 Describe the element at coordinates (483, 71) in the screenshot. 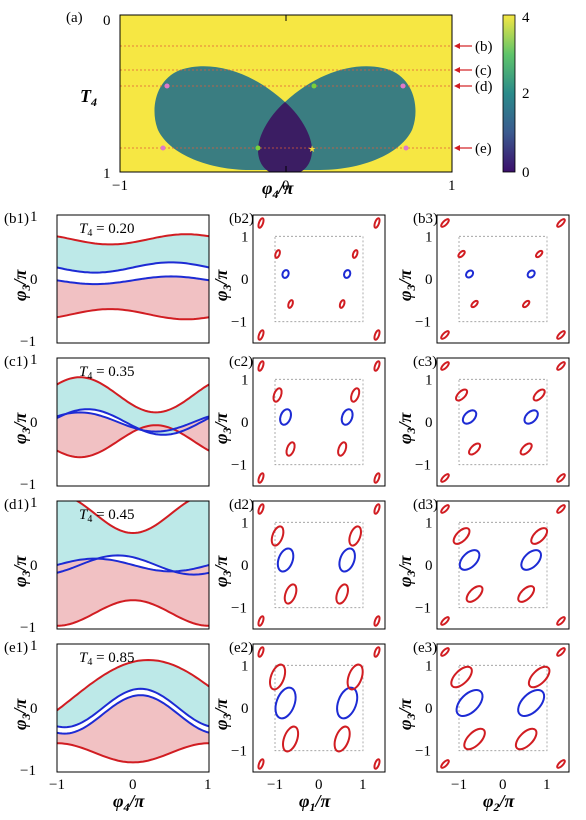

I see `arrow-label-c: (c)` at that location.